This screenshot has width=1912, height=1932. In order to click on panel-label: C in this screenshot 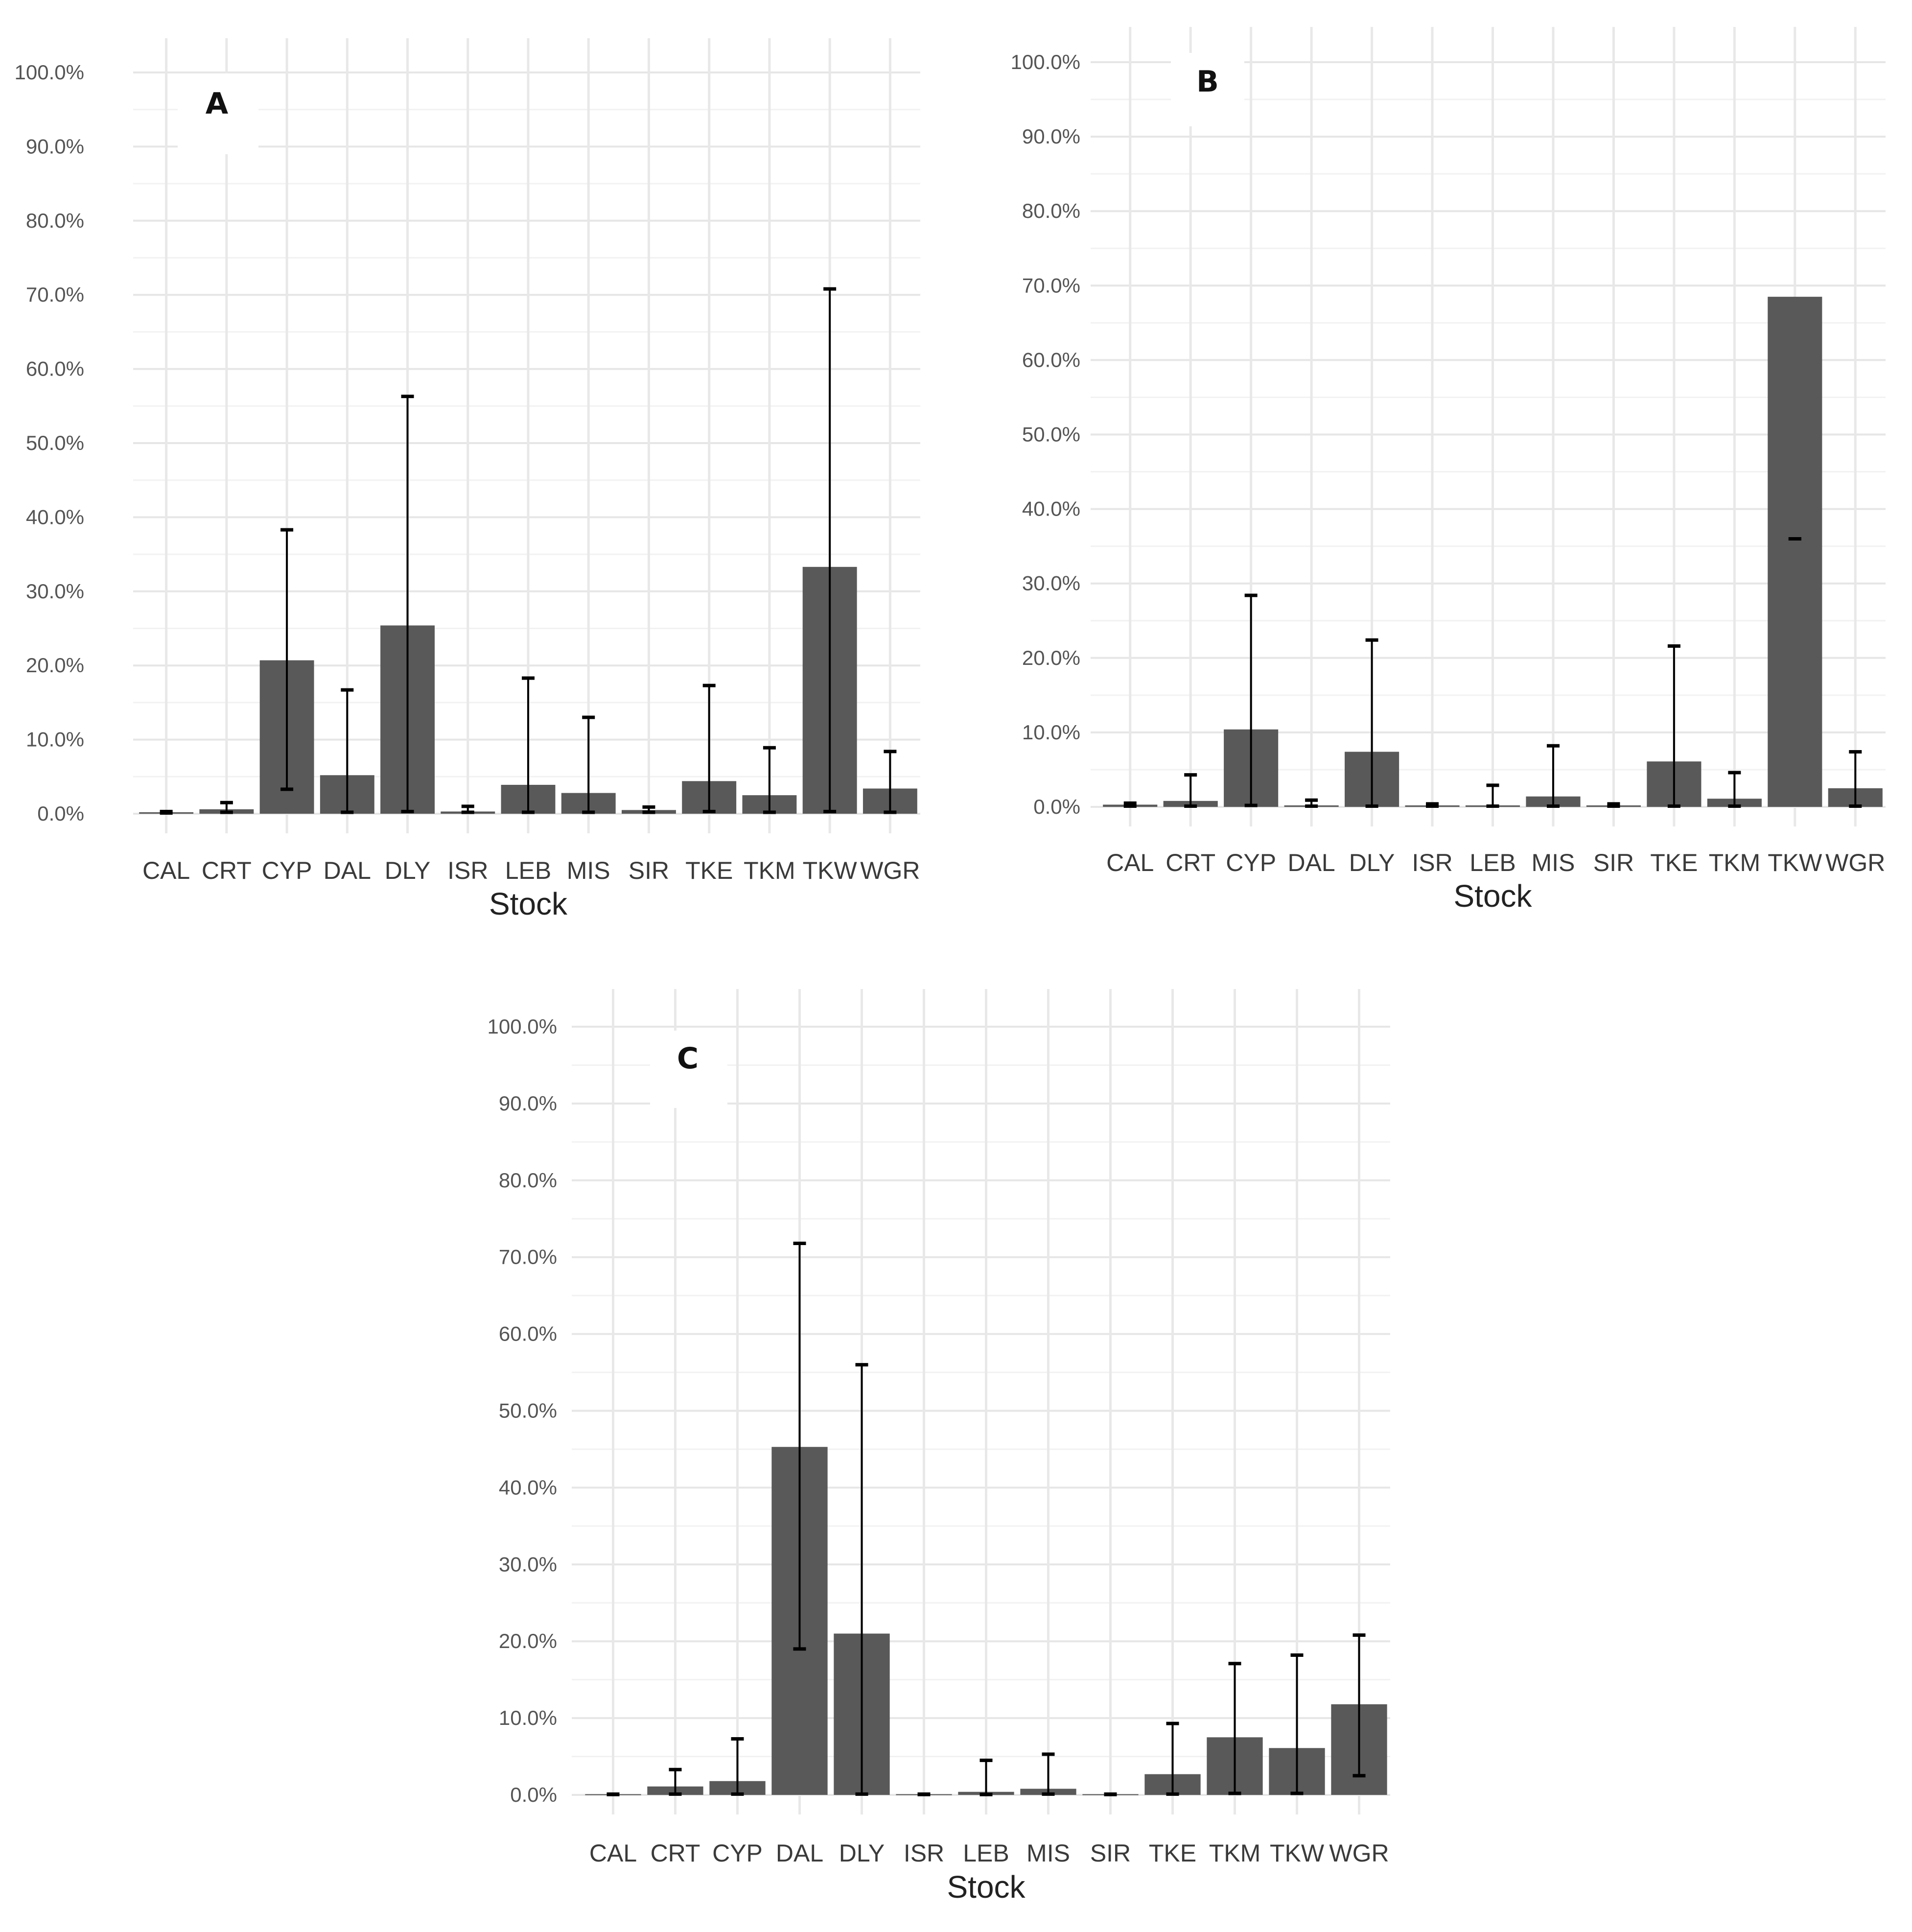, I will do `click(688, 1059)`.